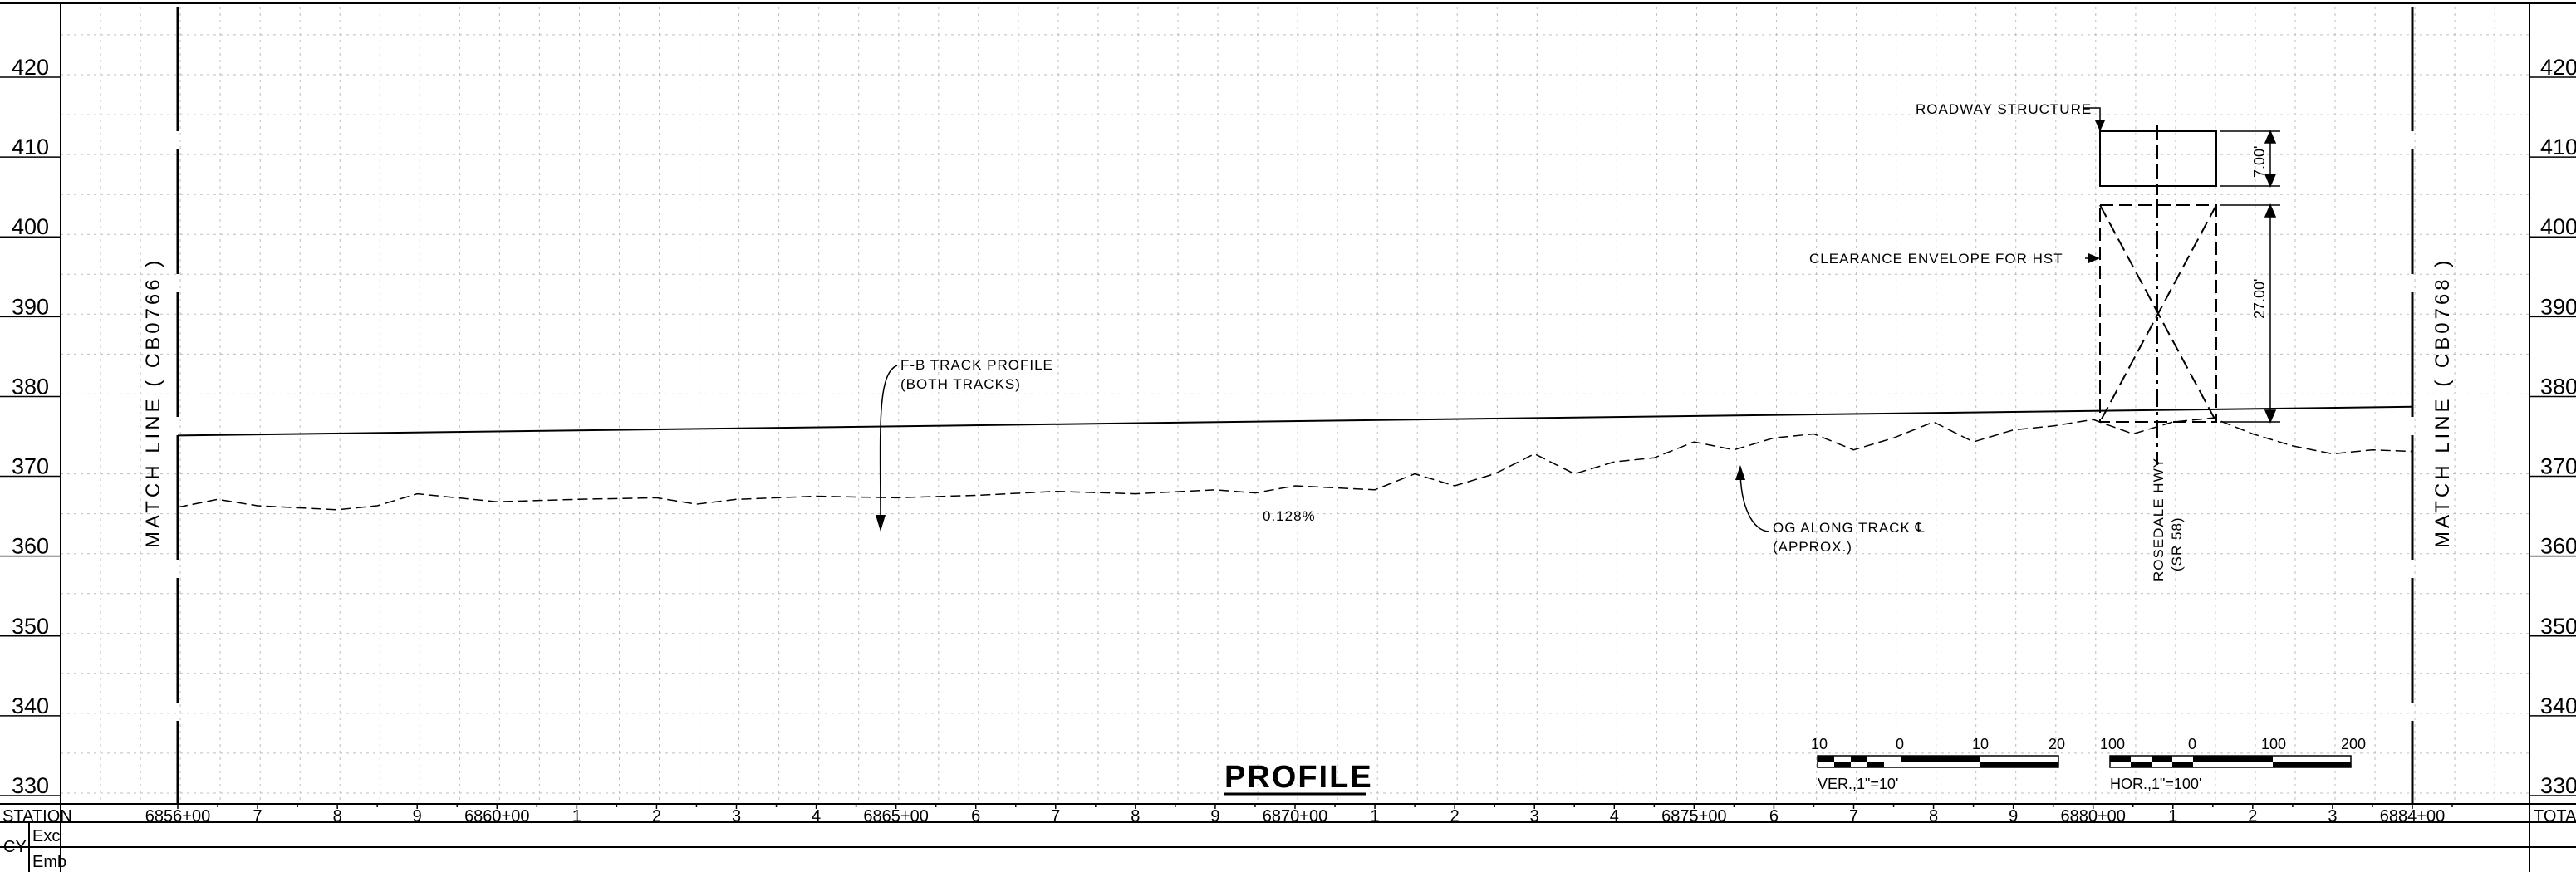  I want to click on vertical-scale-label: VER.,1"=10', so click(1858, 784).